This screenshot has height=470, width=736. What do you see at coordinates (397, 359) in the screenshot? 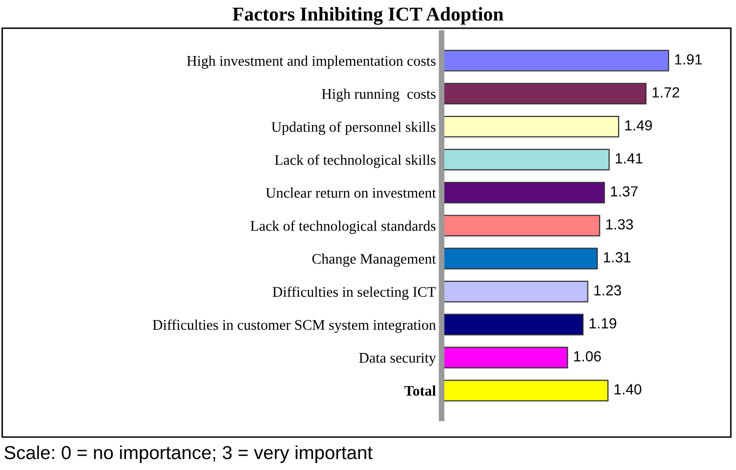
I see `y-tick-label: Data security` at bounding box center [397, 359].